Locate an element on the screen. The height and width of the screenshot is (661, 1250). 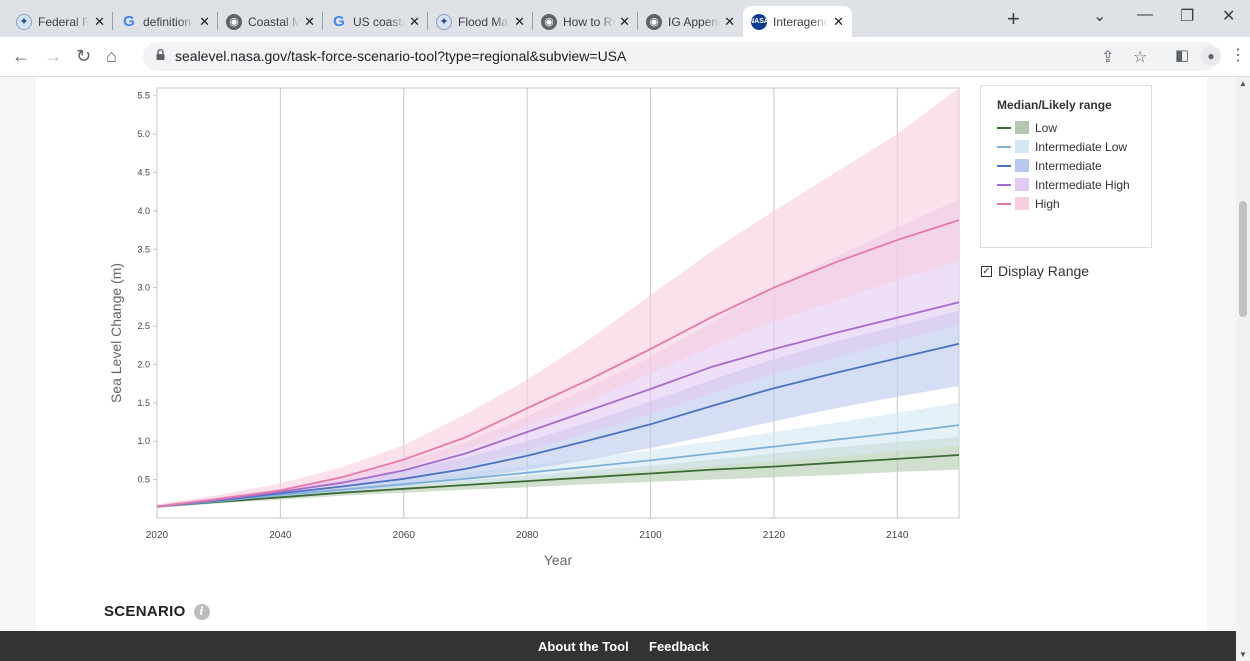
tab-title: Coastal Ma is located at coordinates (274, 21).